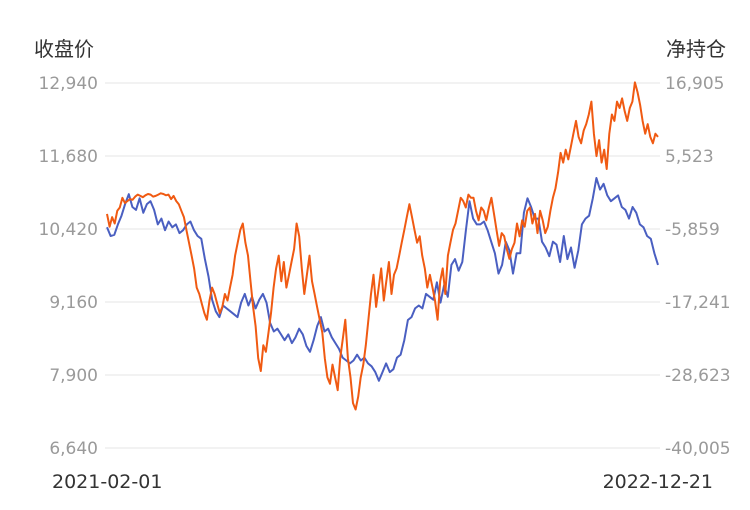 This screenshot has width=750, height=510. What do you see at coordinates (698, 376) in the screenshot?
I see `right-tick-label: -28,623` at bounding box center [698, 376].